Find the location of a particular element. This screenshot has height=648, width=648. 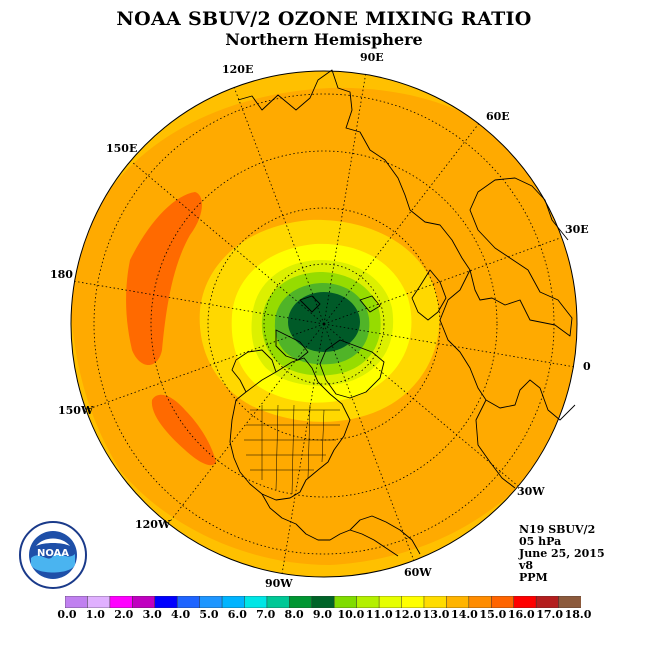

lon-label-180: 180 is located at coordinates (61, 274).